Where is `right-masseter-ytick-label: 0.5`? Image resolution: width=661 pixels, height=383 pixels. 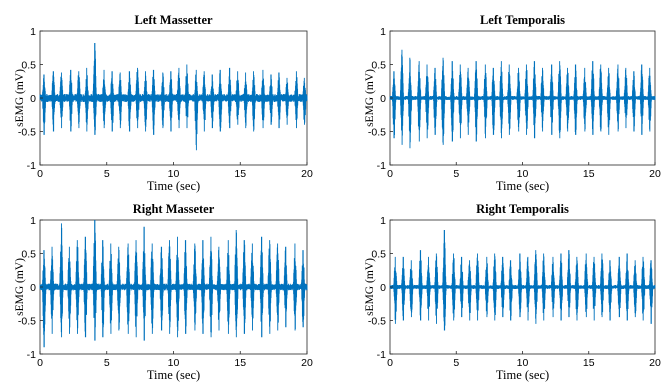 right-masseter-ytick-label: 0.5 is located at coordinates (28, 255).